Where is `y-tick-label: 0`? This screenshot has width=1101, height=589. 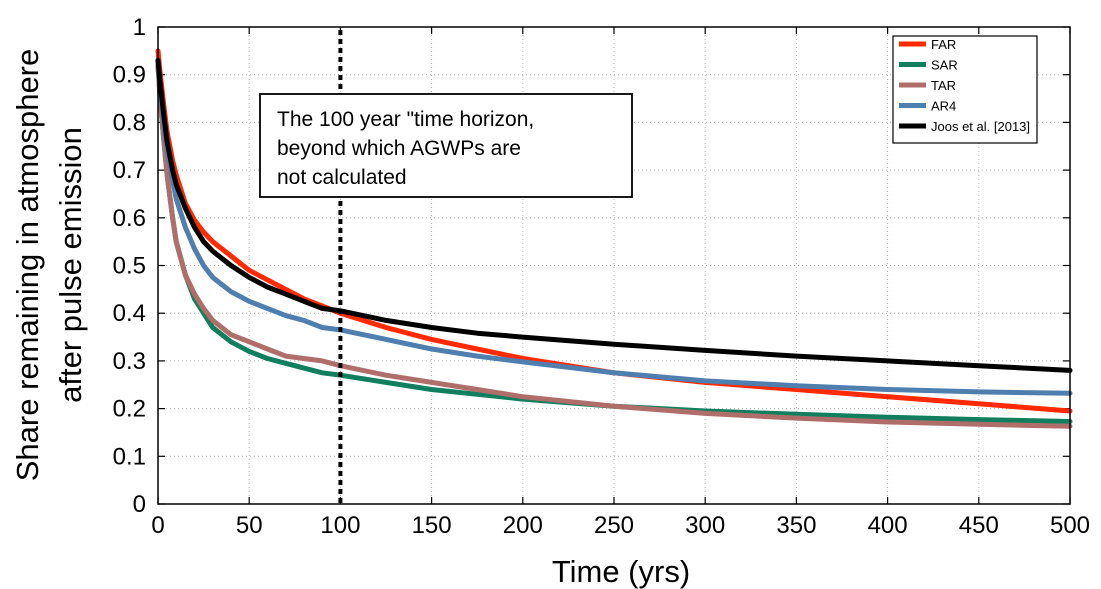 y-tick-label: 0 is located at coordinates (139, 504).